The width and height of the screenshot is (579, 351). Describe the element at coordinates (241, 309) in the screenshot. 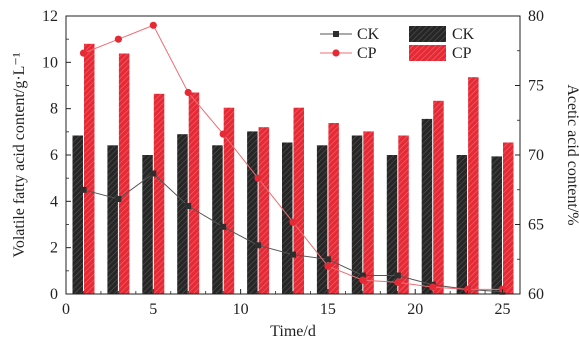

I see `x-tick-label: 10` at that location.